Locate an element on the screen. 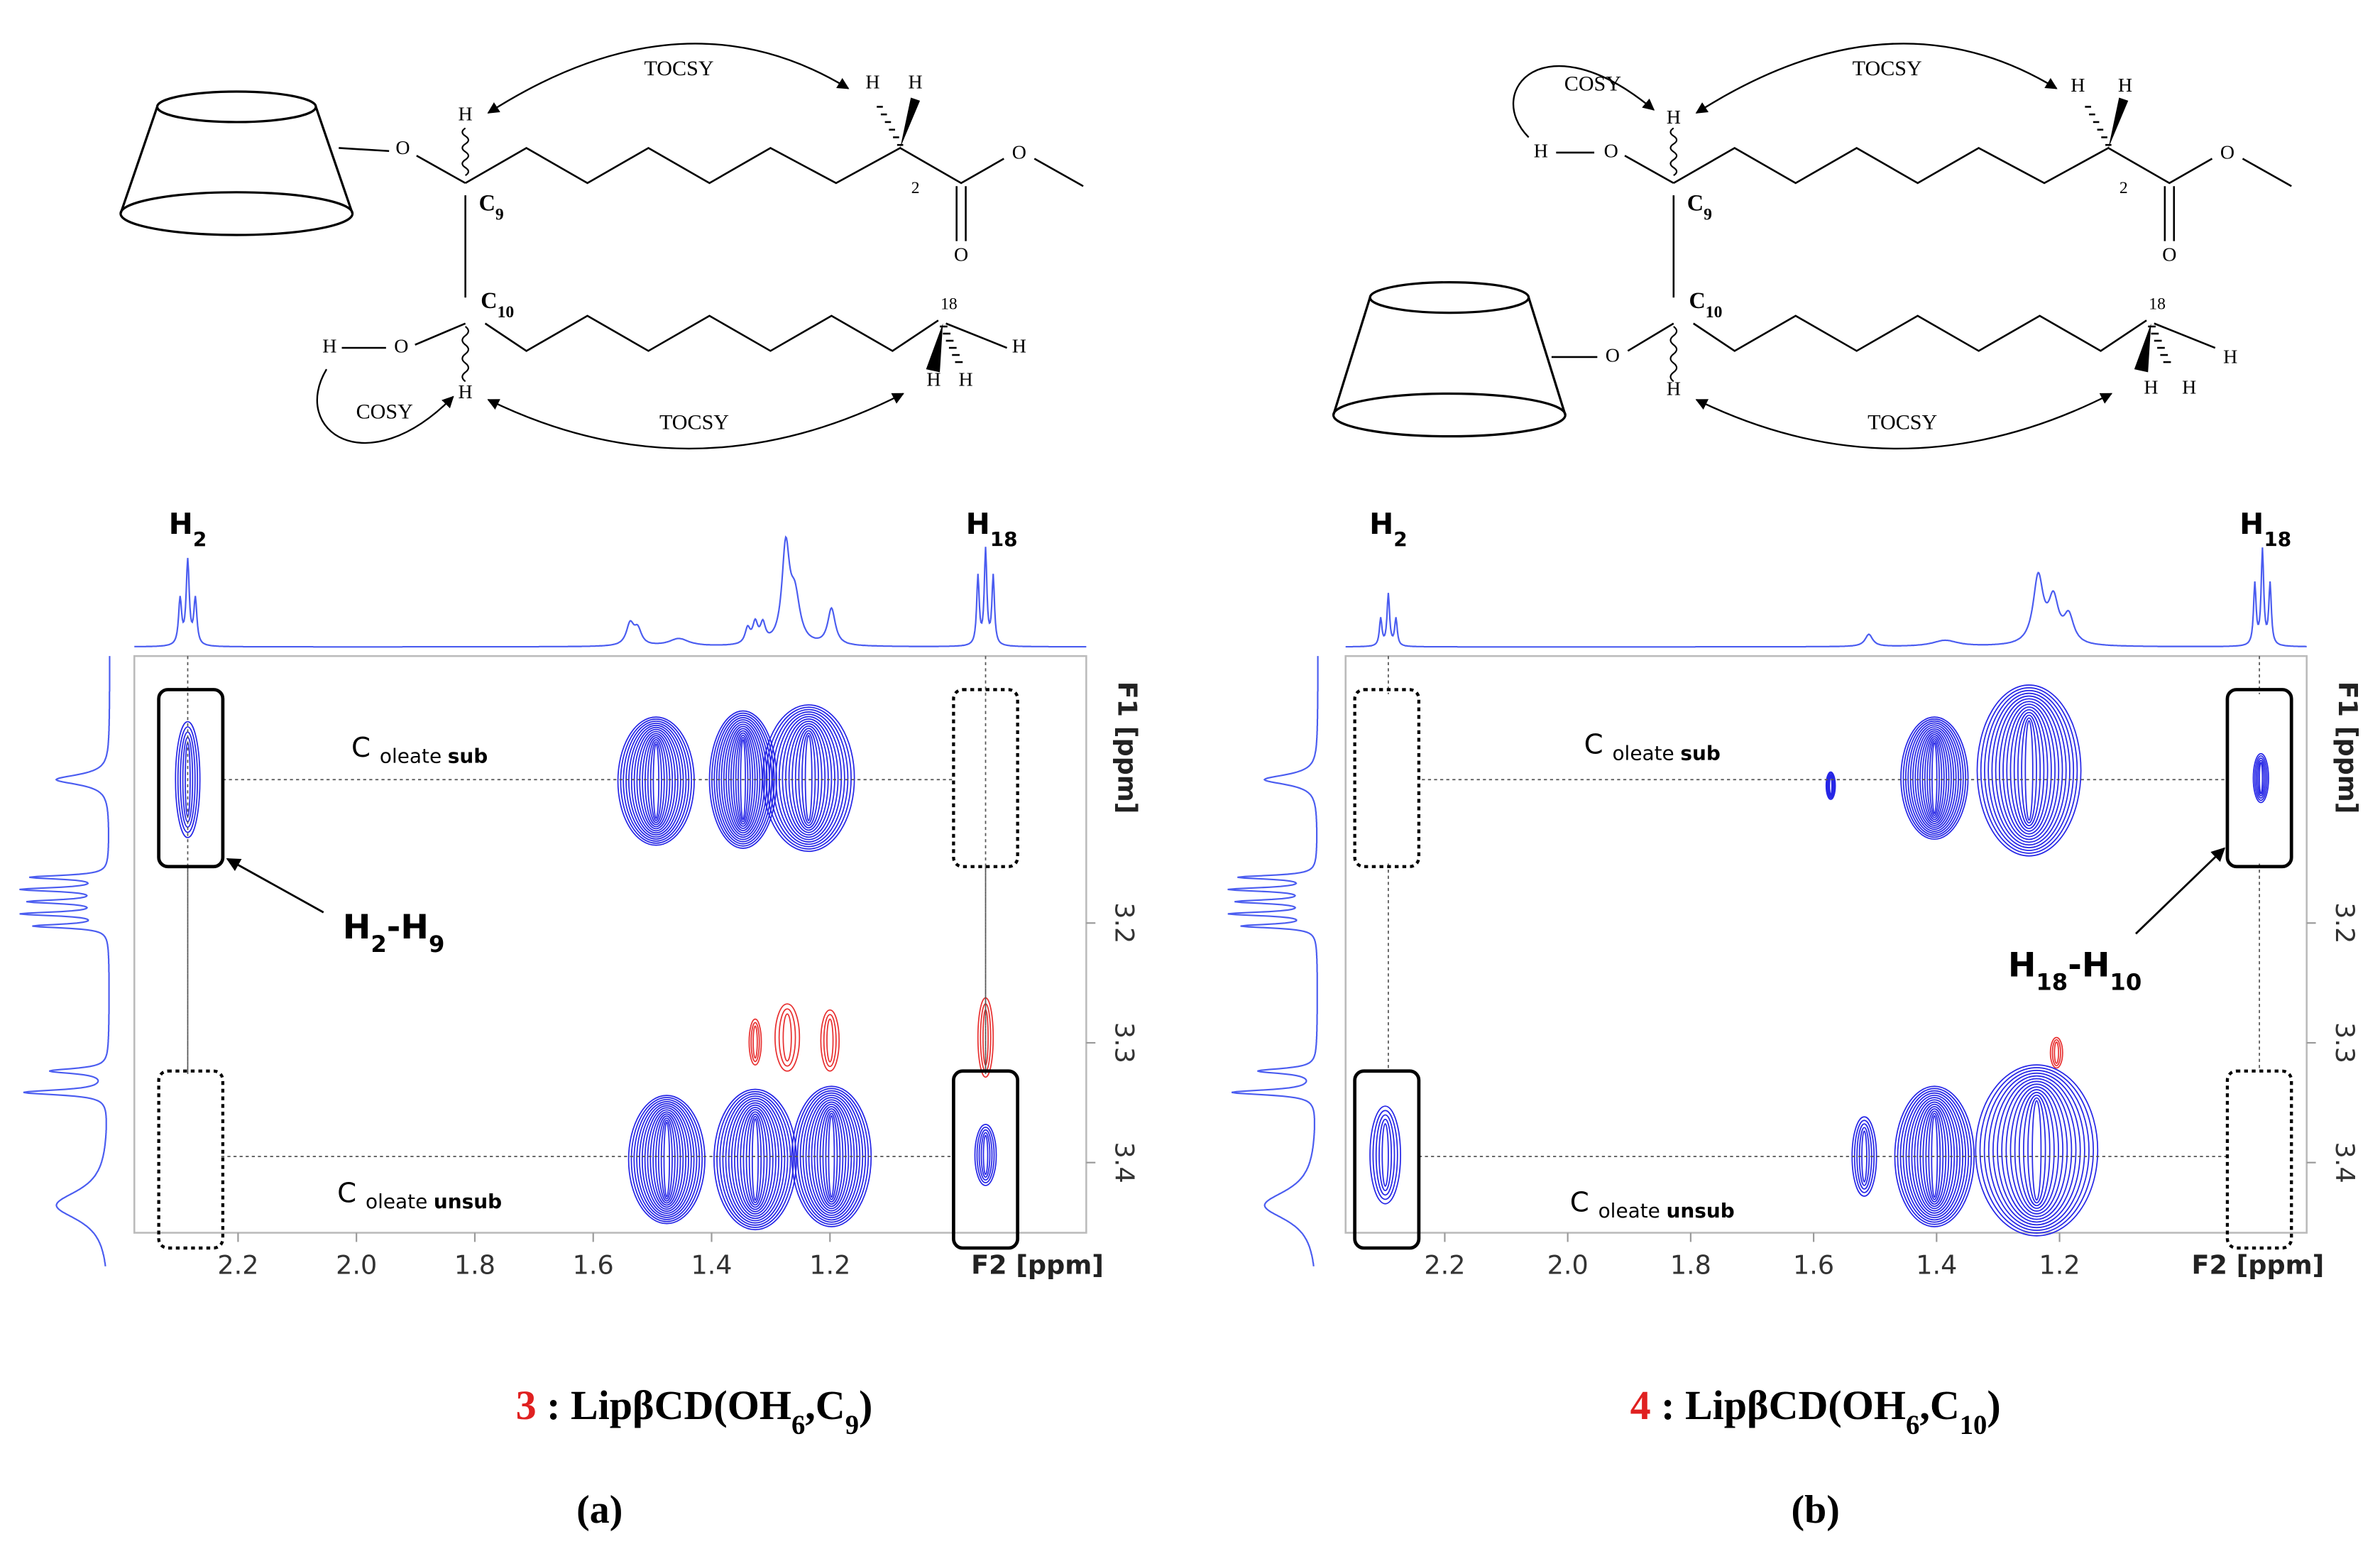 Image resolution: width=2380 pixels, height=1544 pixels. x-tick-label: 2.2 is located at coordinates (1444, 1264).